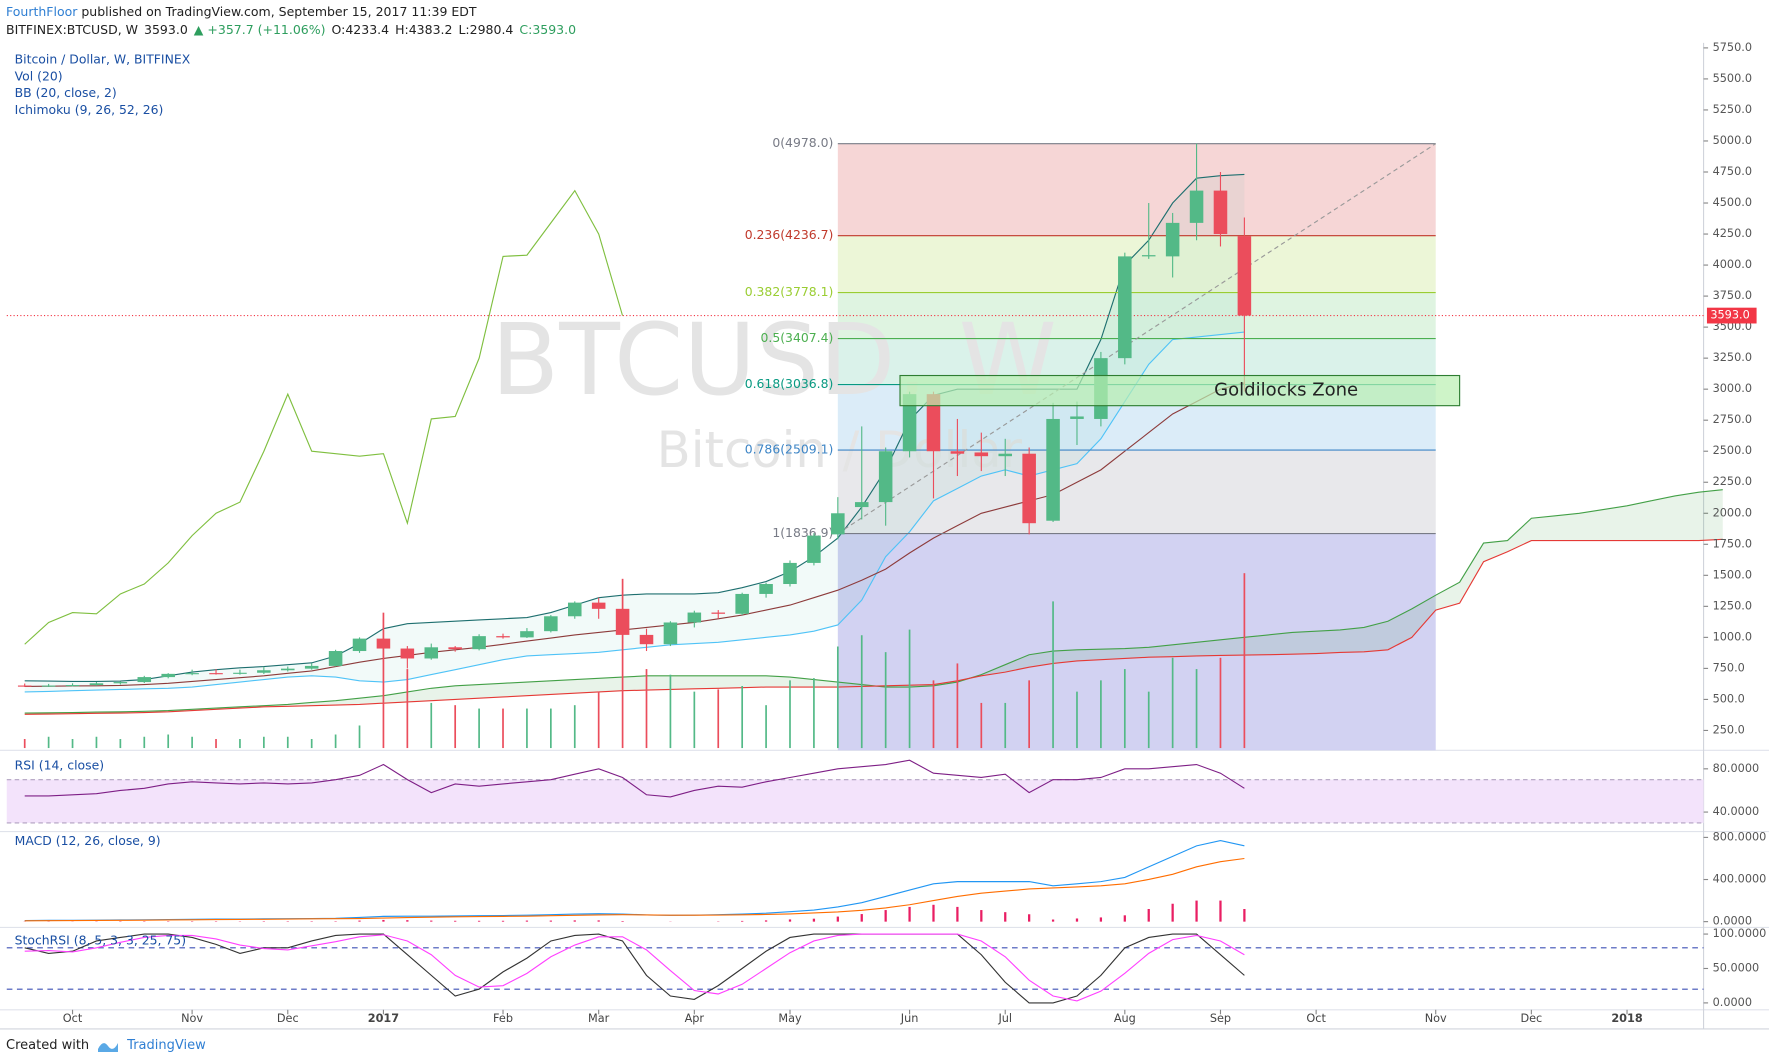  I want to click on y-tick-label: 400.0000, so click(1740, 879).